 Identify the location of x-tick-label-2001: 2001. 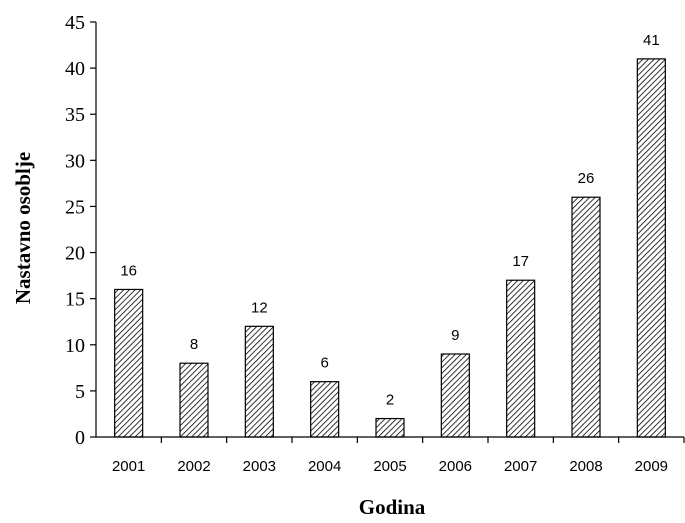
(128, 466).